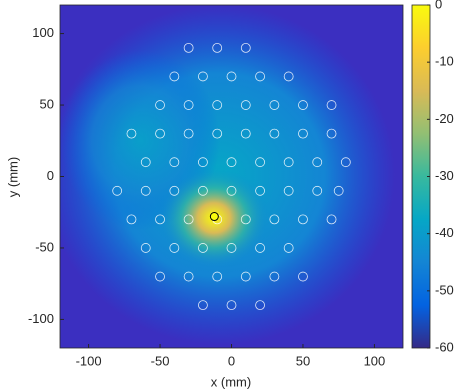  What do you see at coordinates (214, 217) in the screenshot?
I see `focus-point` at bounding box center [214, 217].